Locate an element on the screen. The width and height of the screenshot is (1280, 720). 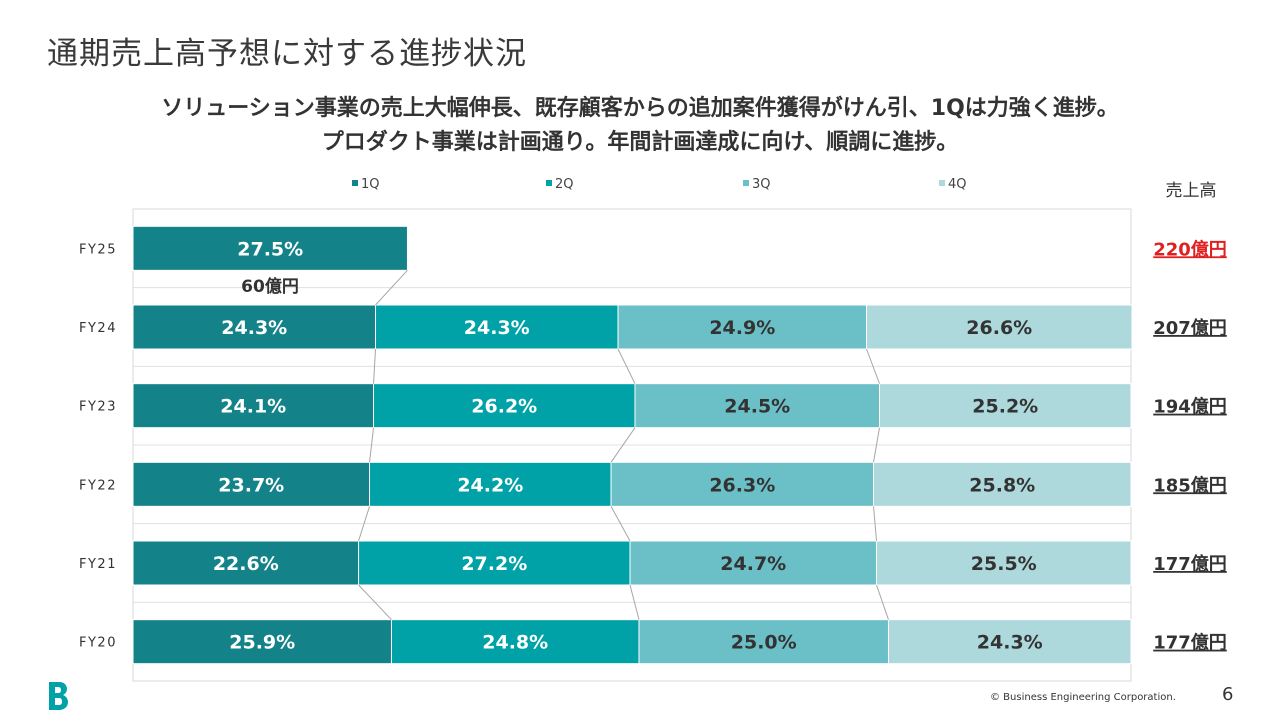
category-label: FY23 is located at coordinates (98, 407).